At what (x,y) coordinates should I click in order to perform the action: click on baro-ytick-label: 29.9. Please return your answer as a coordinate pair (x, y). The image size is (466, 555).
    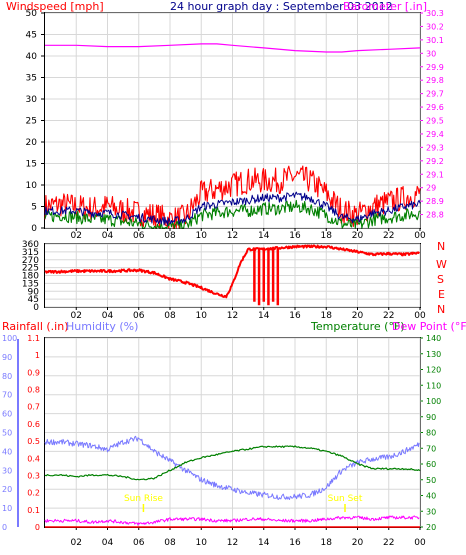
    Looking at the image, I should click on (435, 67).